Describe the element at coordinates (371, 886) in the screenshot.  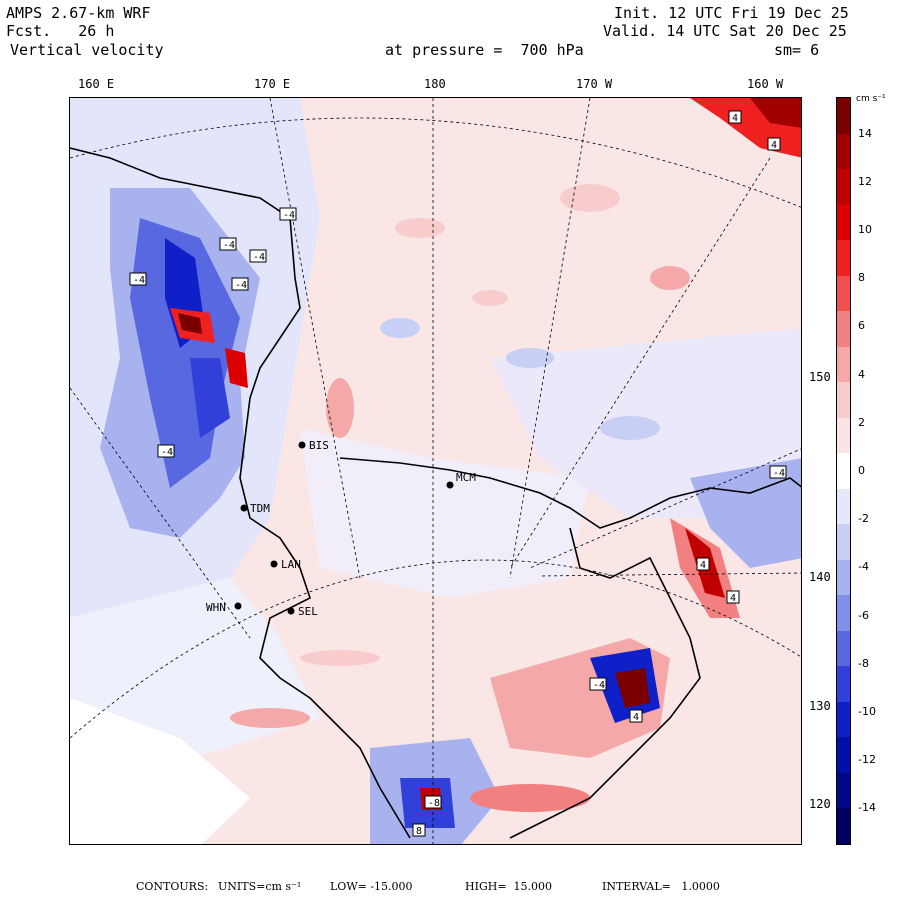
I see `footer-low: LOW= -15.000` at that location.